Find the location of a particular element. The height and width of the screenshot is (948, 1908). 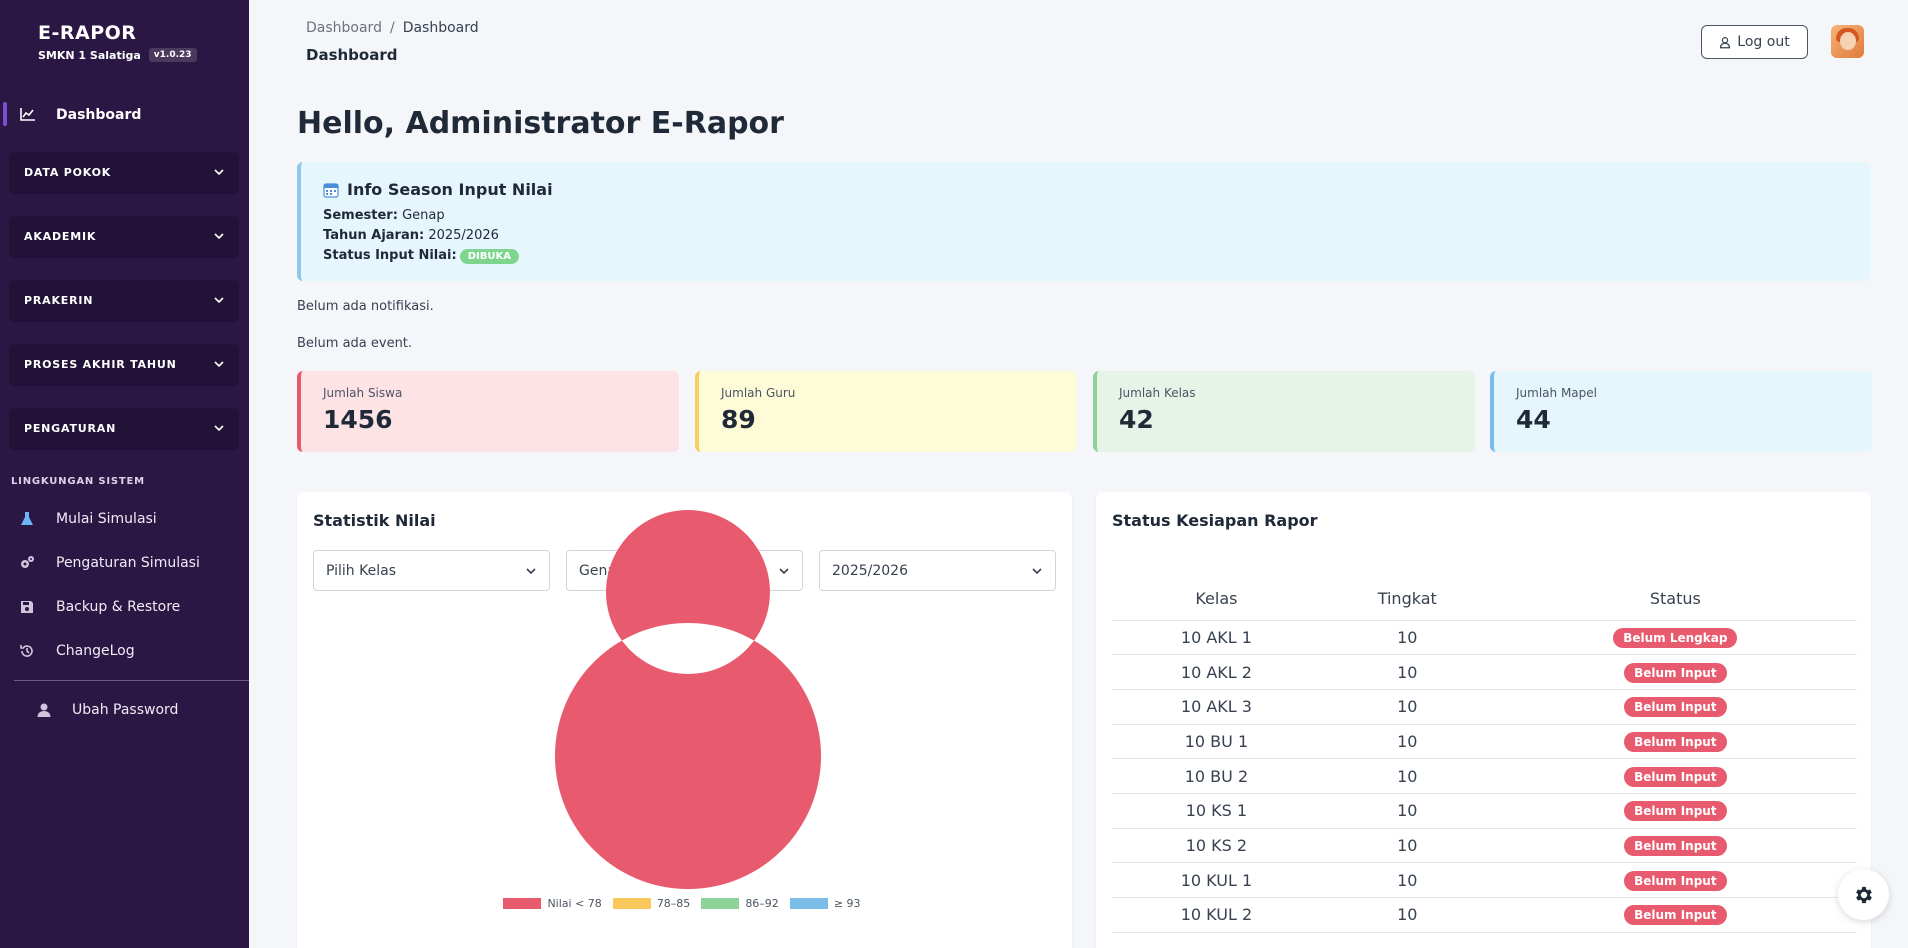

breadcrumb-current: Dashboard is located at coordinates (440, 28).